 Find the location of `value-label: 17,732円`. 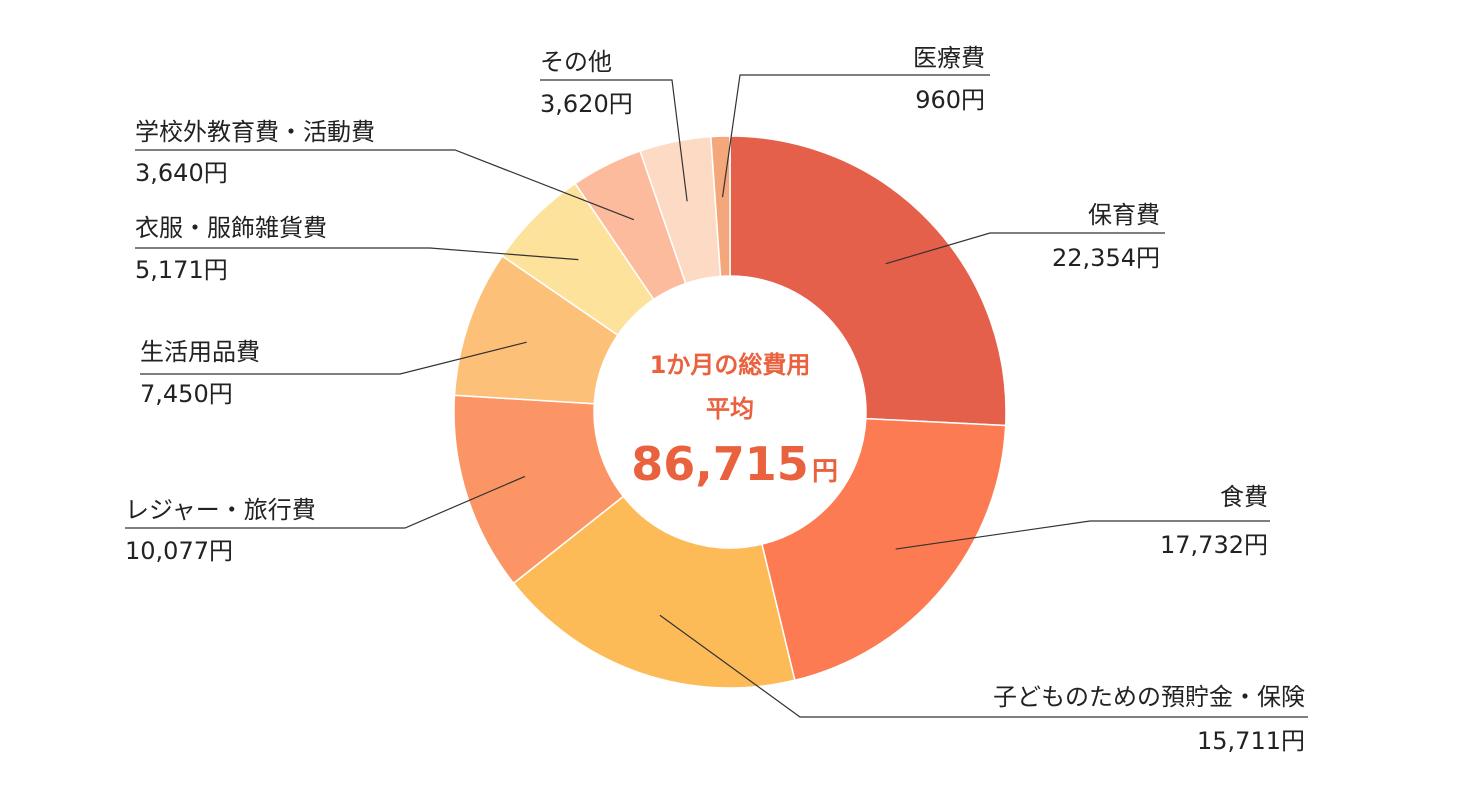

value-label: 17,732円 is located at coordinates (1214, 545).